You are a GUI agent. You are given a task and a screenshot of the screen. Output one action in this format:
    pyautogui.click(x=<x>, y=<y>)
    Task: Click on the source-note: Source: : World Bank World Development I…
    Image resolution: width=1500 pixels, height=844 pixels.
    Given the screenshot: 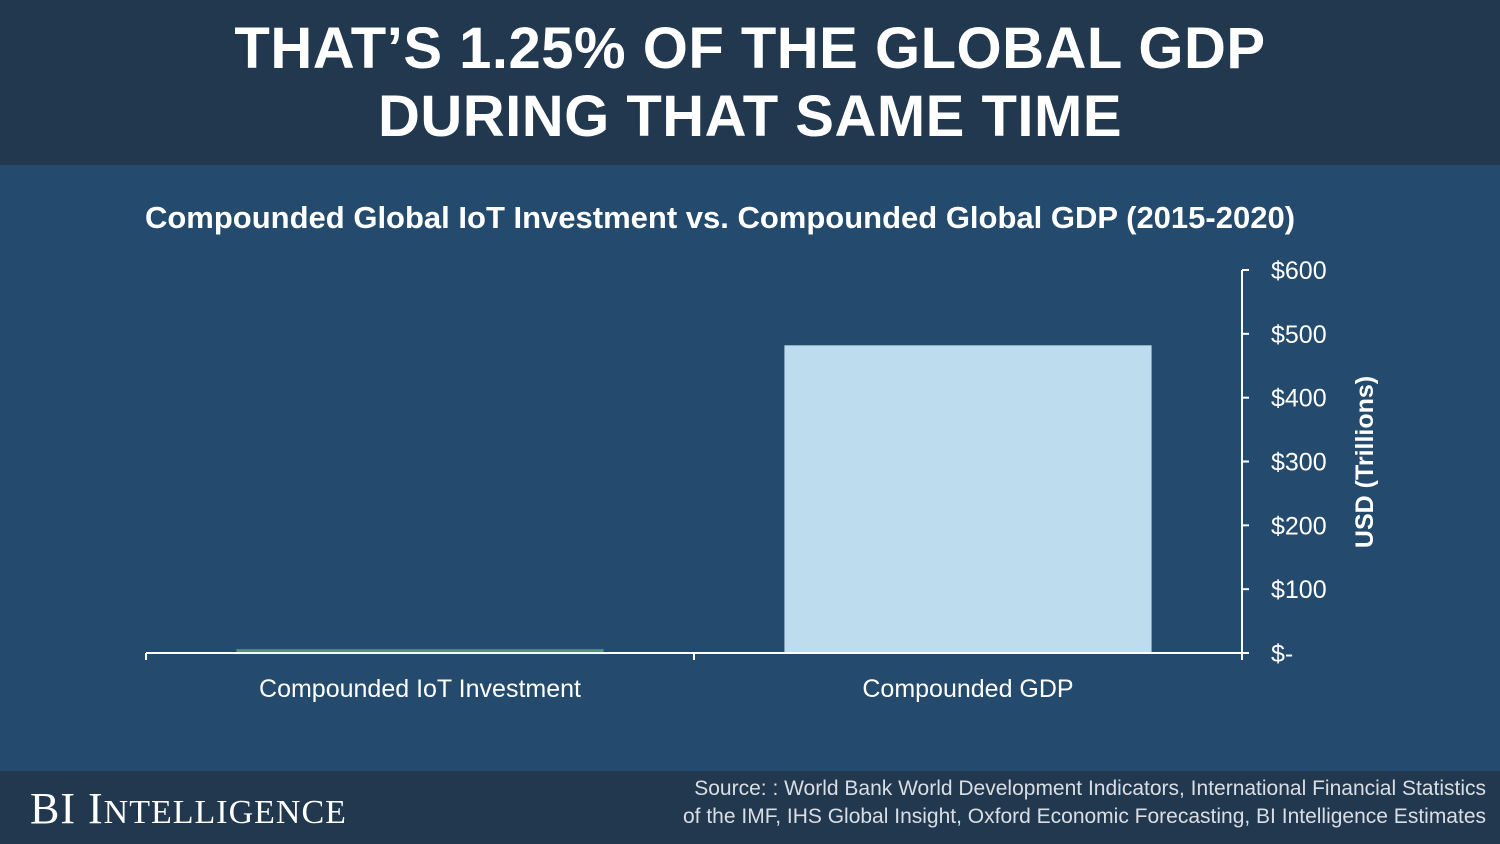 What is the action you would take?
    pyautogui.click(x=1084, y=803)
    